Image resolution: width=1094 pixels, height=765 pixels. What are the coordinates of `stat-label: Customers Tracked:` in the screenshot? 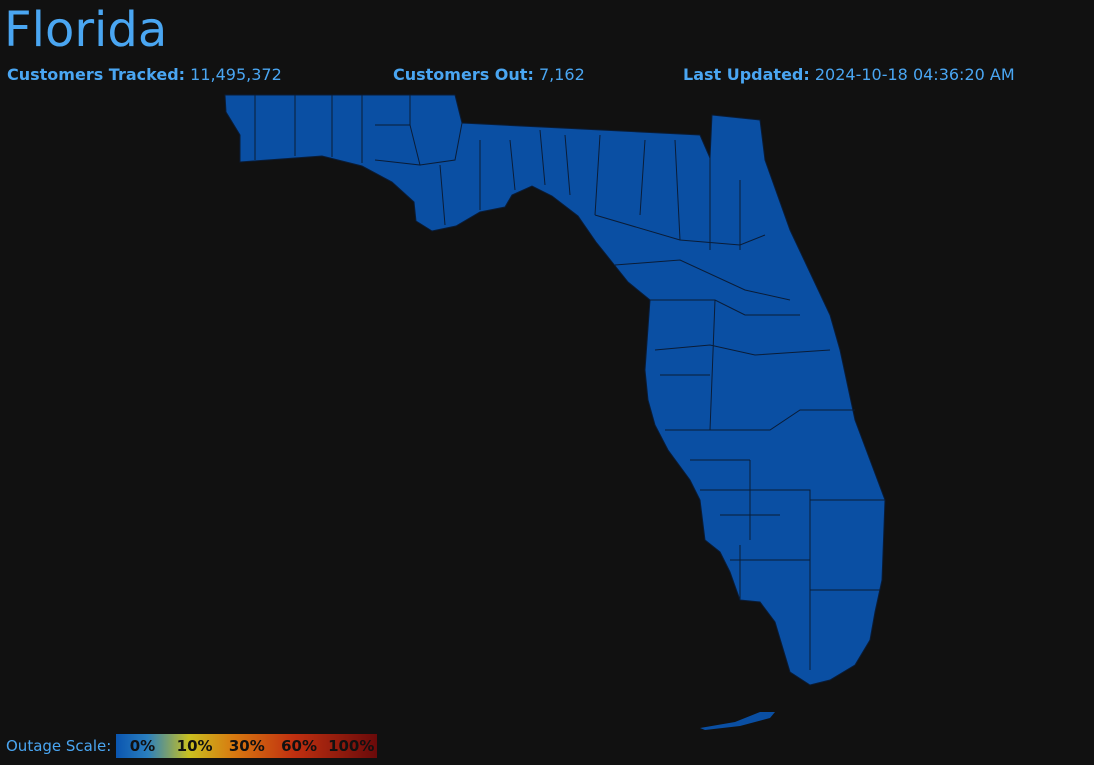 It's located at (96, 74).